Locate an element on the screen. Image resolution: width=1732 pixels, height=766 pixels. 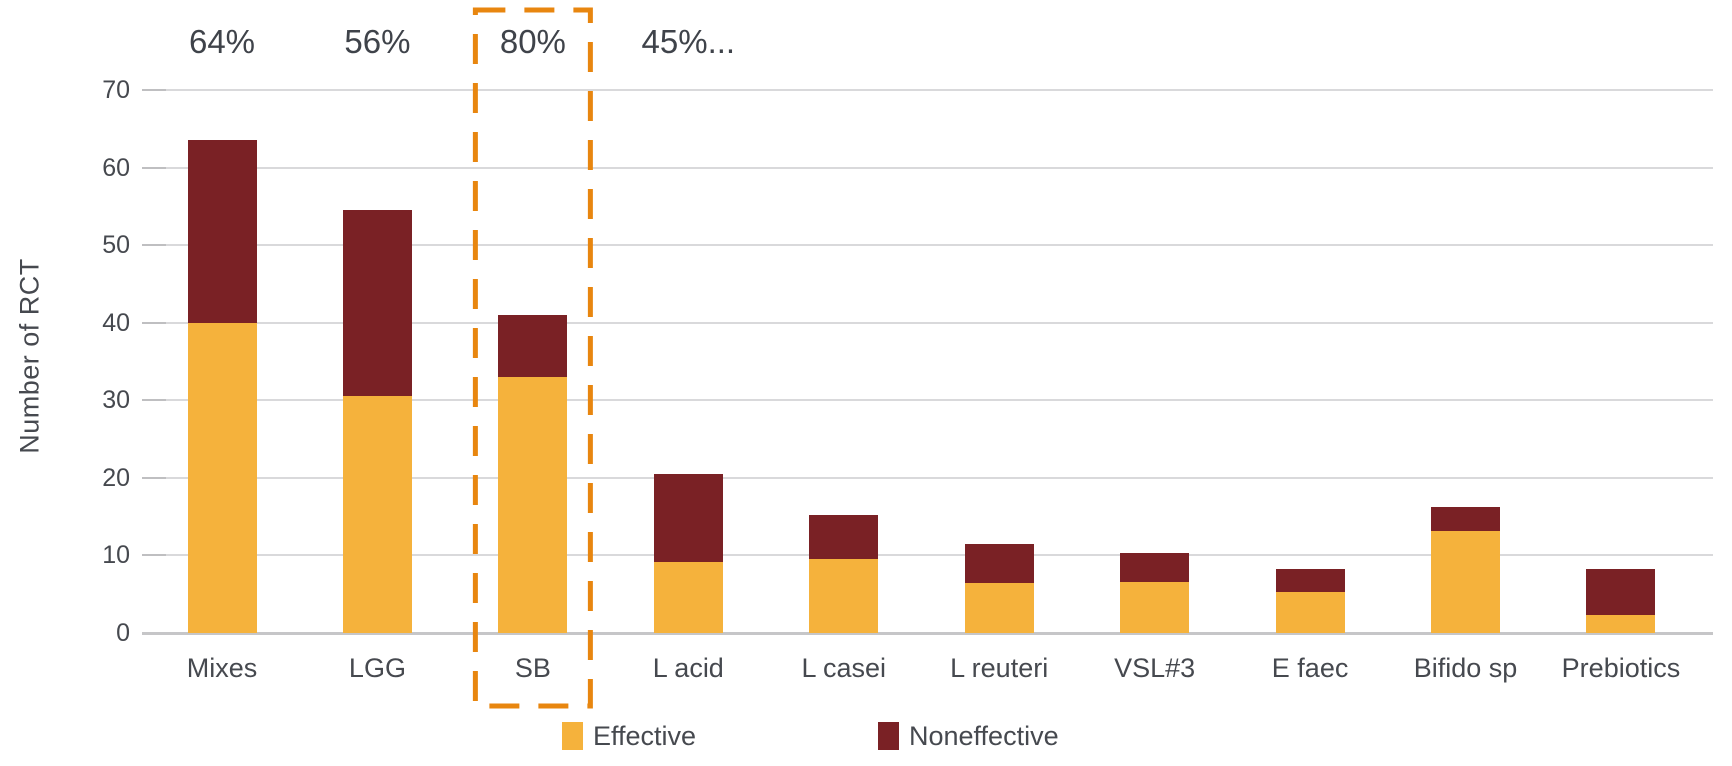
x-axis-label: L acid is located at coordinates (688, 668).